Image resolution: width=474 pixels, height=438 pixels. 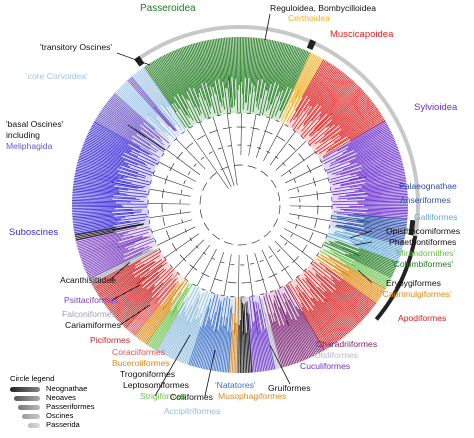 I want to click on label-gruiformes: Gruiformes, so click(x=289, y=388).